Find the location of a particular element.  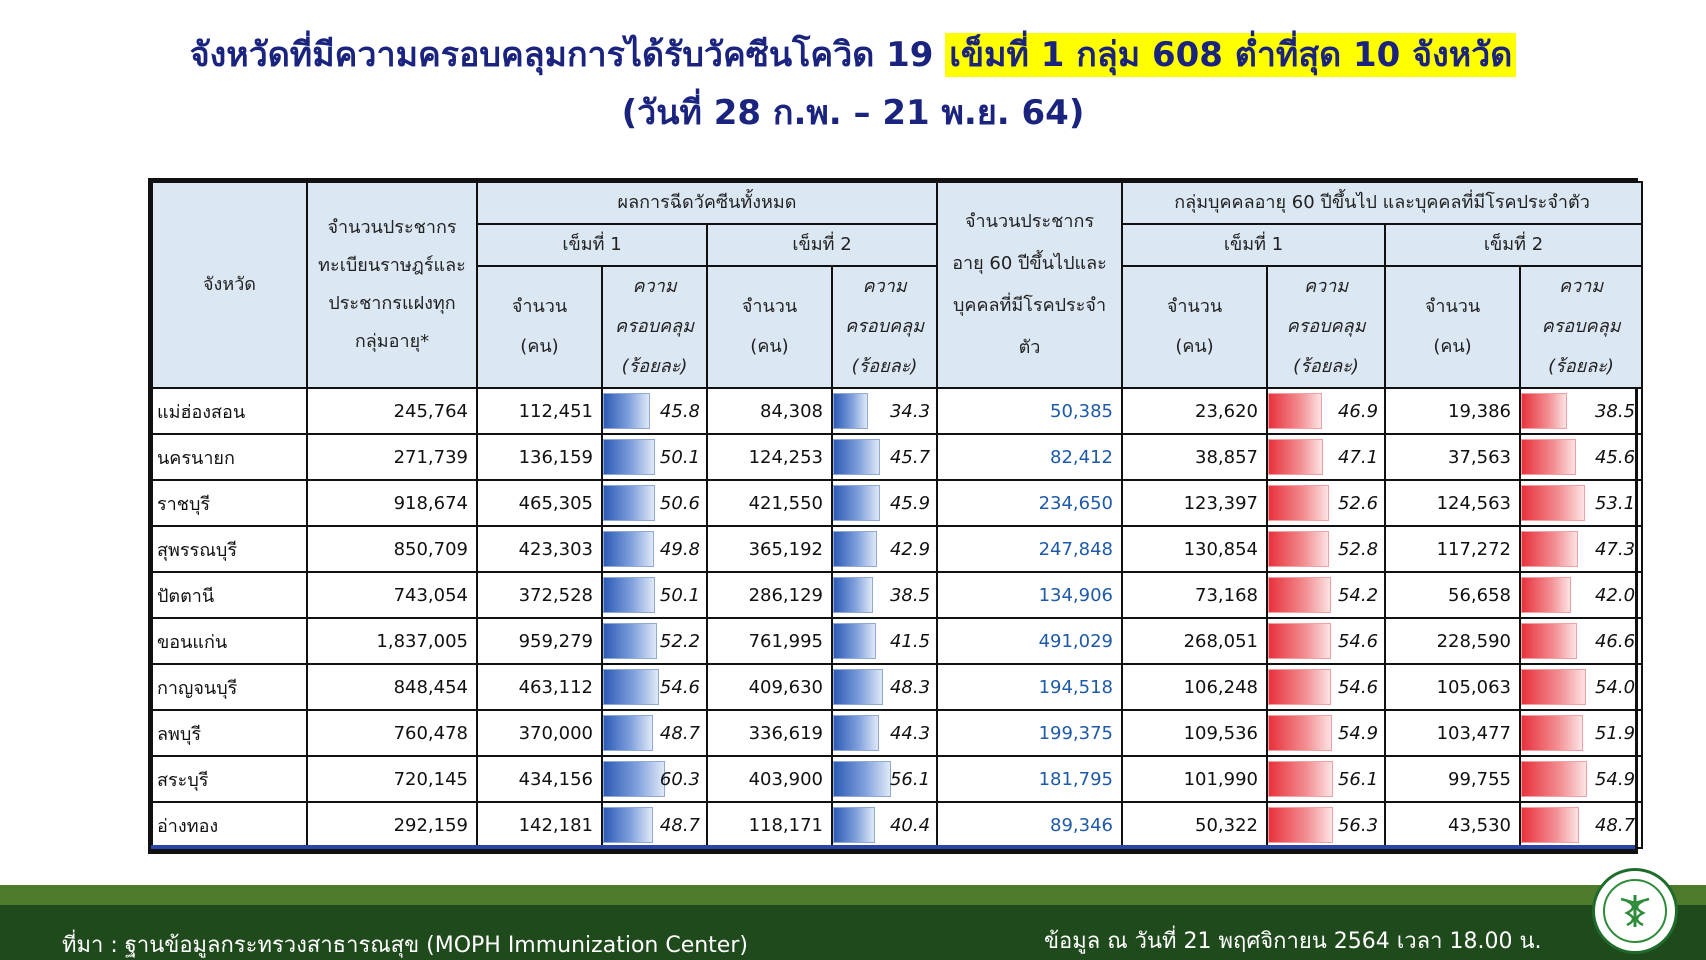

cell-g-d1-coverage: 54.9 is located at coordinates (1326, 733).